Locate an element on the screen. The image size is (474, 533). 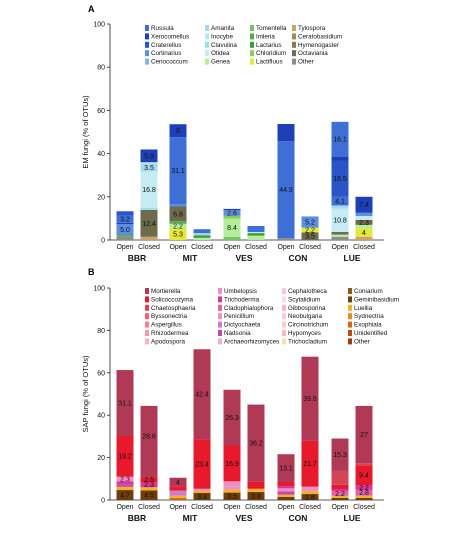
panel-b-legend-label: Coniarium is located at coordinates (368, 291).